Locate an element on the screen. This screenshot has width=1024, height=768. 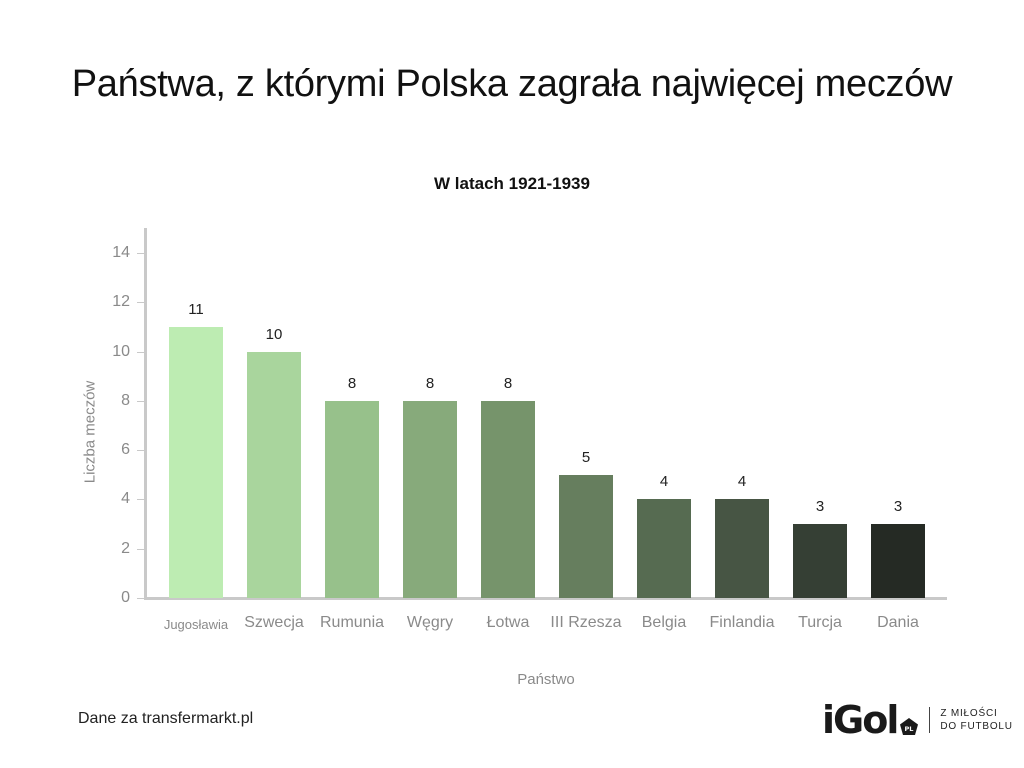
x-tick-label: Belgia is located at coordinates (664, 622).